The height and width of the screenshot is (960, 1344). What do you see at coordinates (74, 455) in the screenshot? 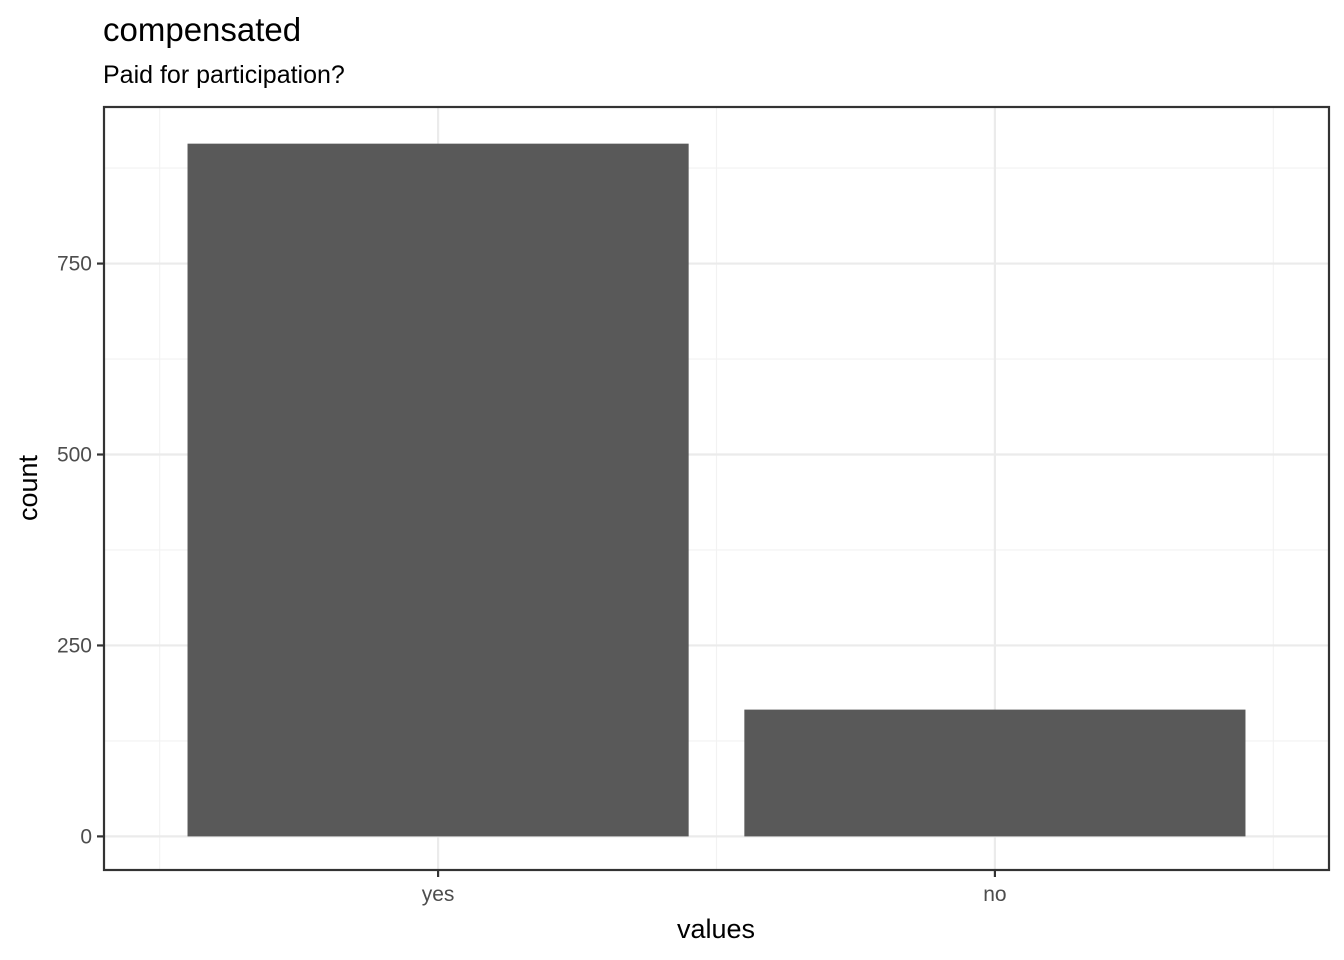
I see `y-tick-label: 500` at bounding box center [74, 455].